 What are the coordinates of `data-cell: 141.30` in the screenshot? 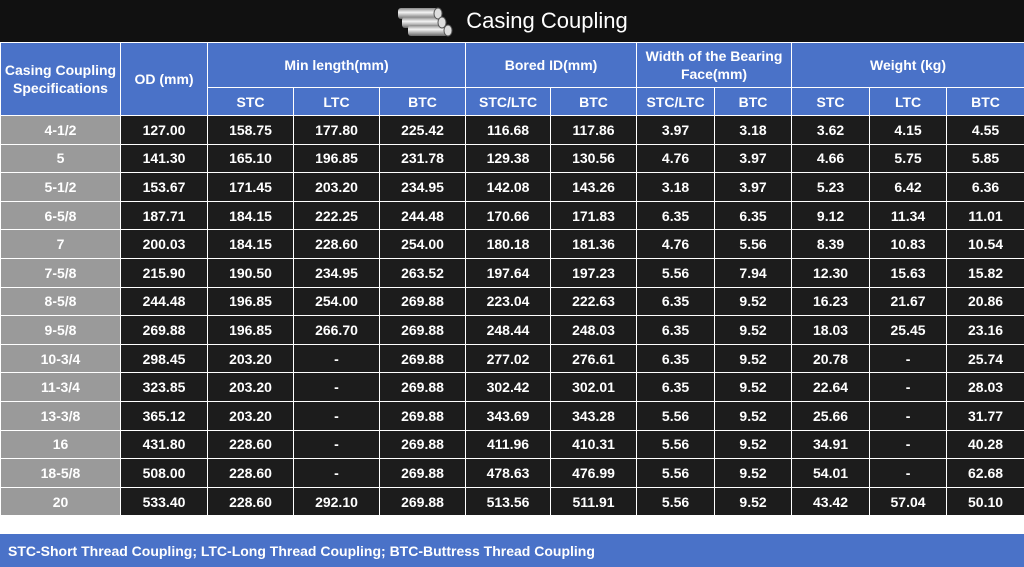 It's located at (164, 158).